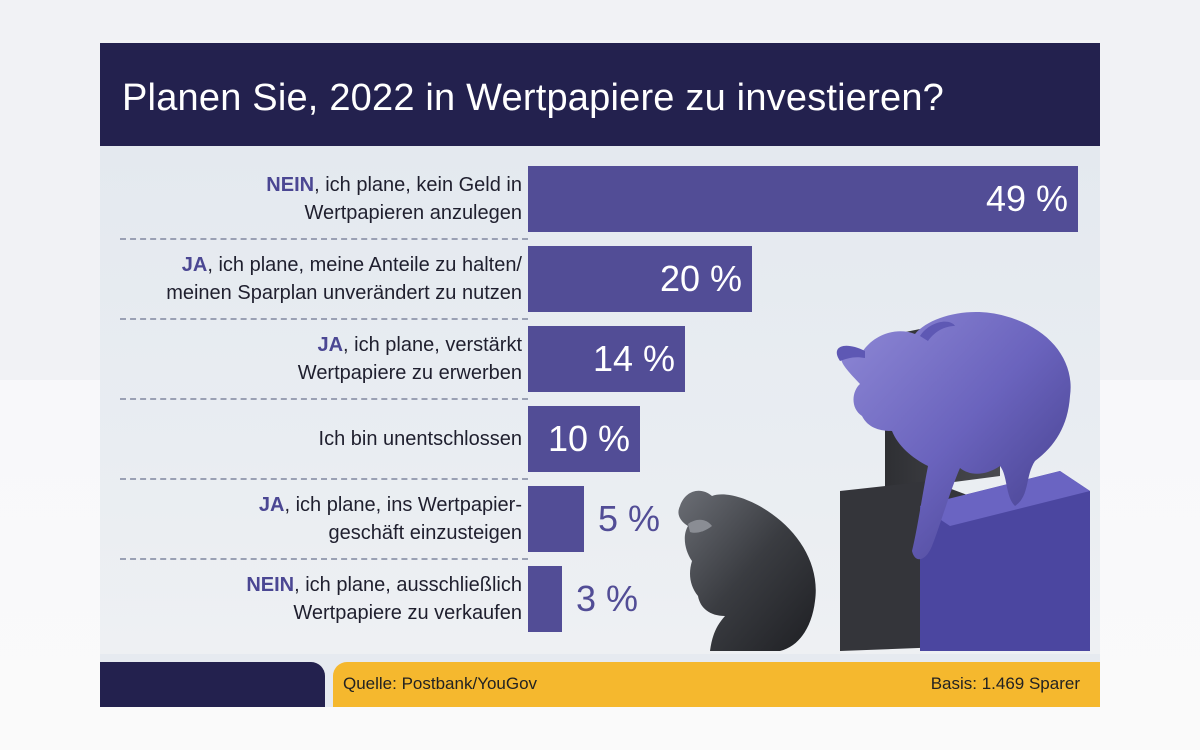  I want to click on category-text-line2: geschäft einzusteigen, so click(425, 533).